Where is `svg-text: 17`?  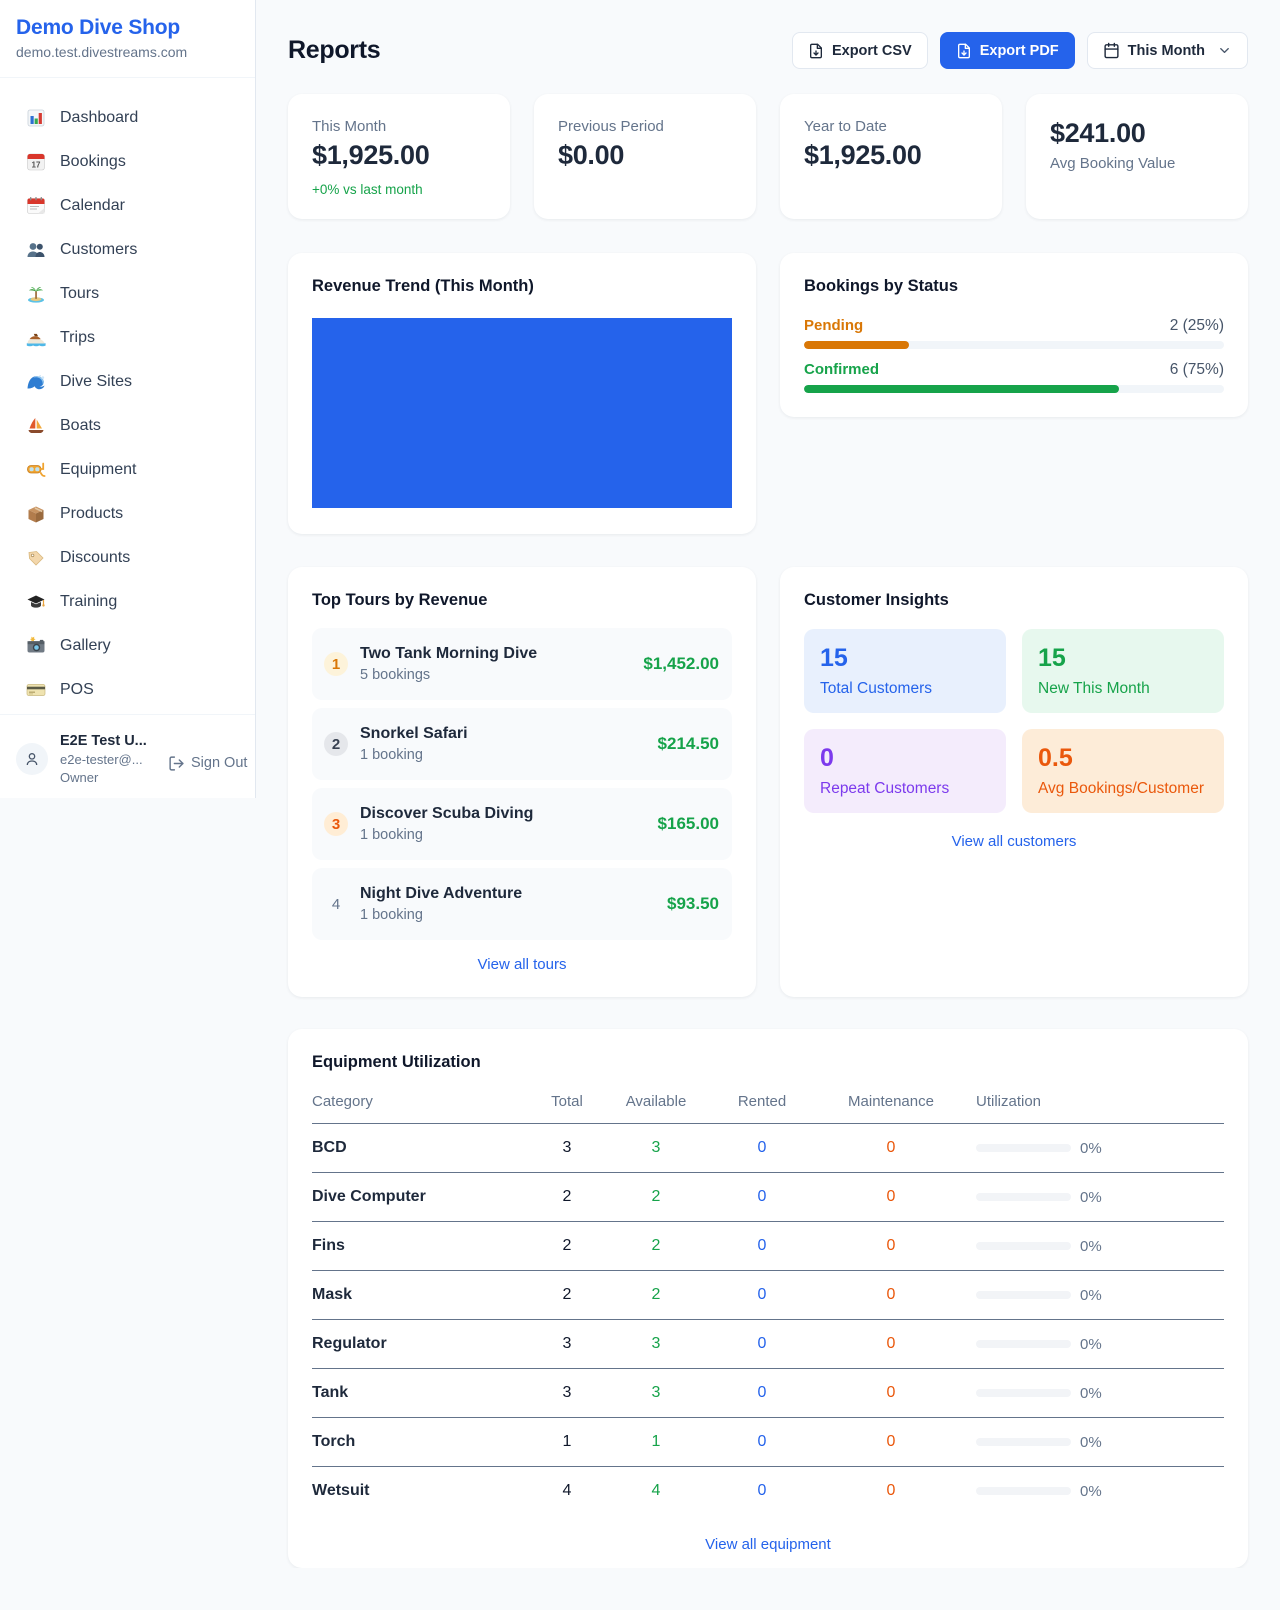
svg-text: 17 is located at coordinates (36, 165).